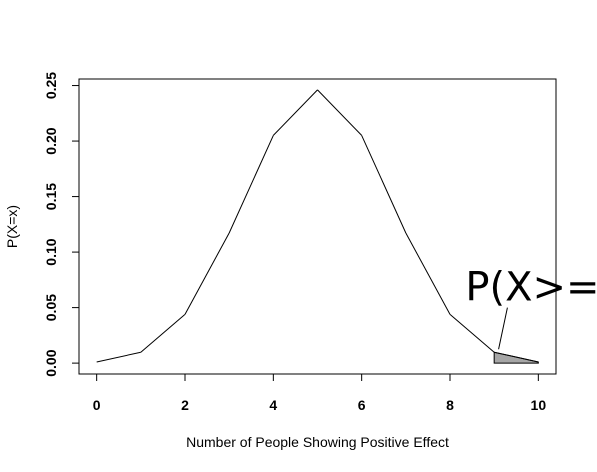 The height and width of the screenshot is (472, 597). I want to click on x-tick-label: 8, so click(450, 405).